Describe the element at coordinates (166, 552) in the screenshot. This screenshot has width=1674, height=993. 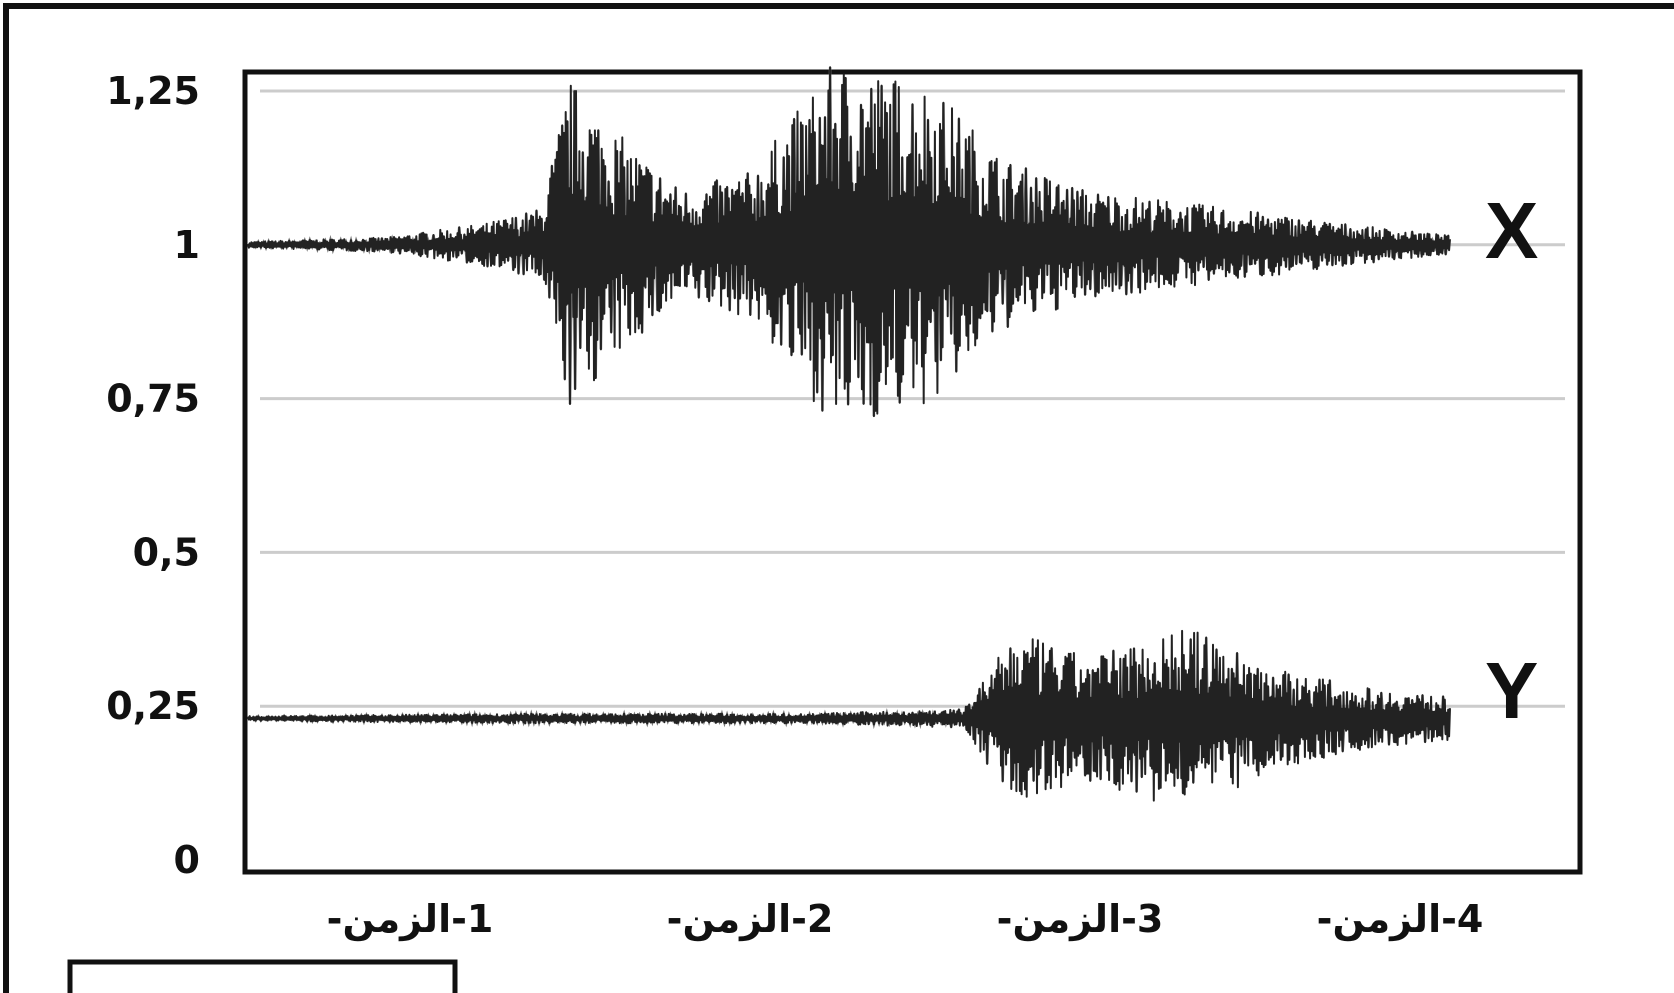
I see `y-tick-label: 0,5` at that location.